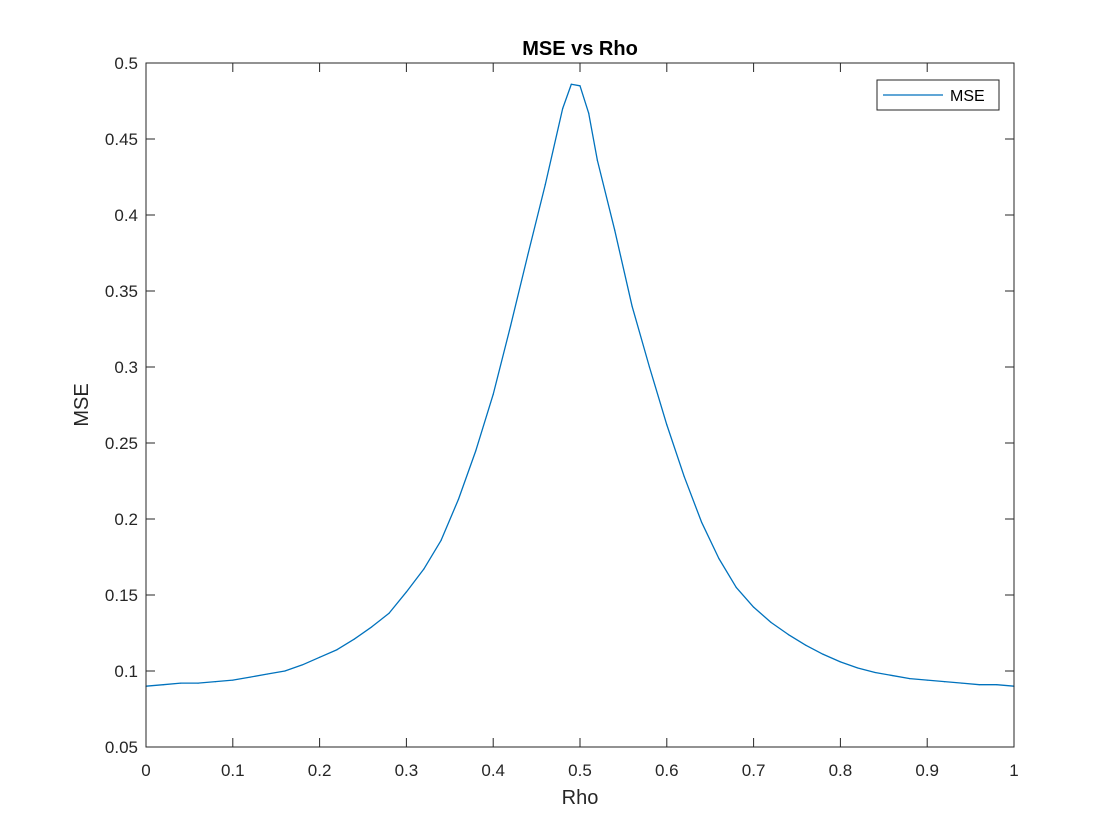  What do you see at coordinates (938, 95) in the screenshot?
I see `legend: MSE` at bounding box center [938, 95].